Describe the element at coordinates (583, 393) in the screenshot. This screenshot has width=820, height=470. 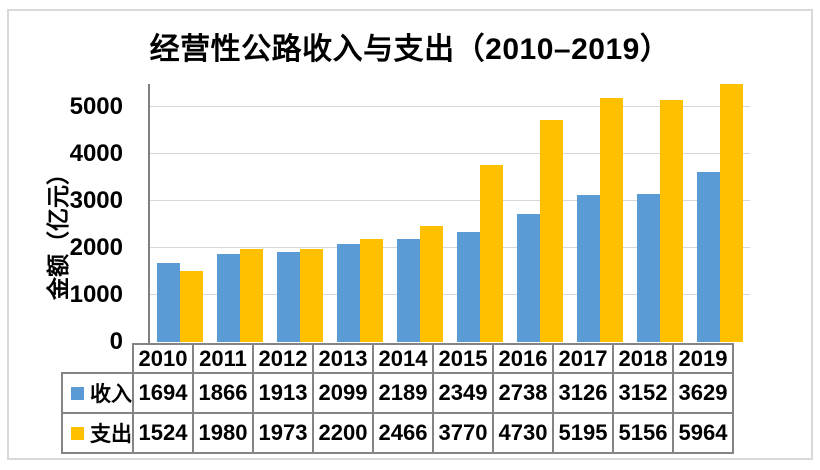
I see `table-cell-收入-2017: 3126` at that location.